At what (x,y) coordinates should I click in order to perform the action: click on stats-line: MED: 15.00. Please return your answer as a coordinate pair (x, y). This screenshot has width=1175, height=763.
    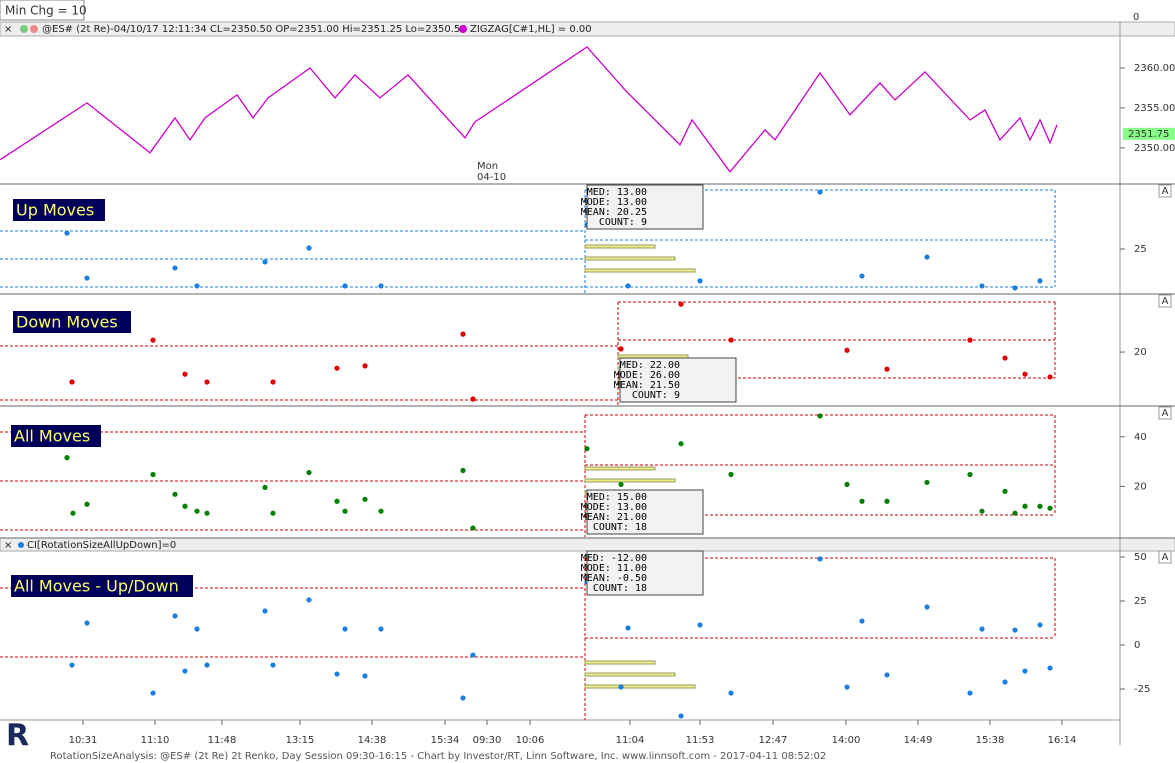
    Looking at the image, I should click on (617, 497).